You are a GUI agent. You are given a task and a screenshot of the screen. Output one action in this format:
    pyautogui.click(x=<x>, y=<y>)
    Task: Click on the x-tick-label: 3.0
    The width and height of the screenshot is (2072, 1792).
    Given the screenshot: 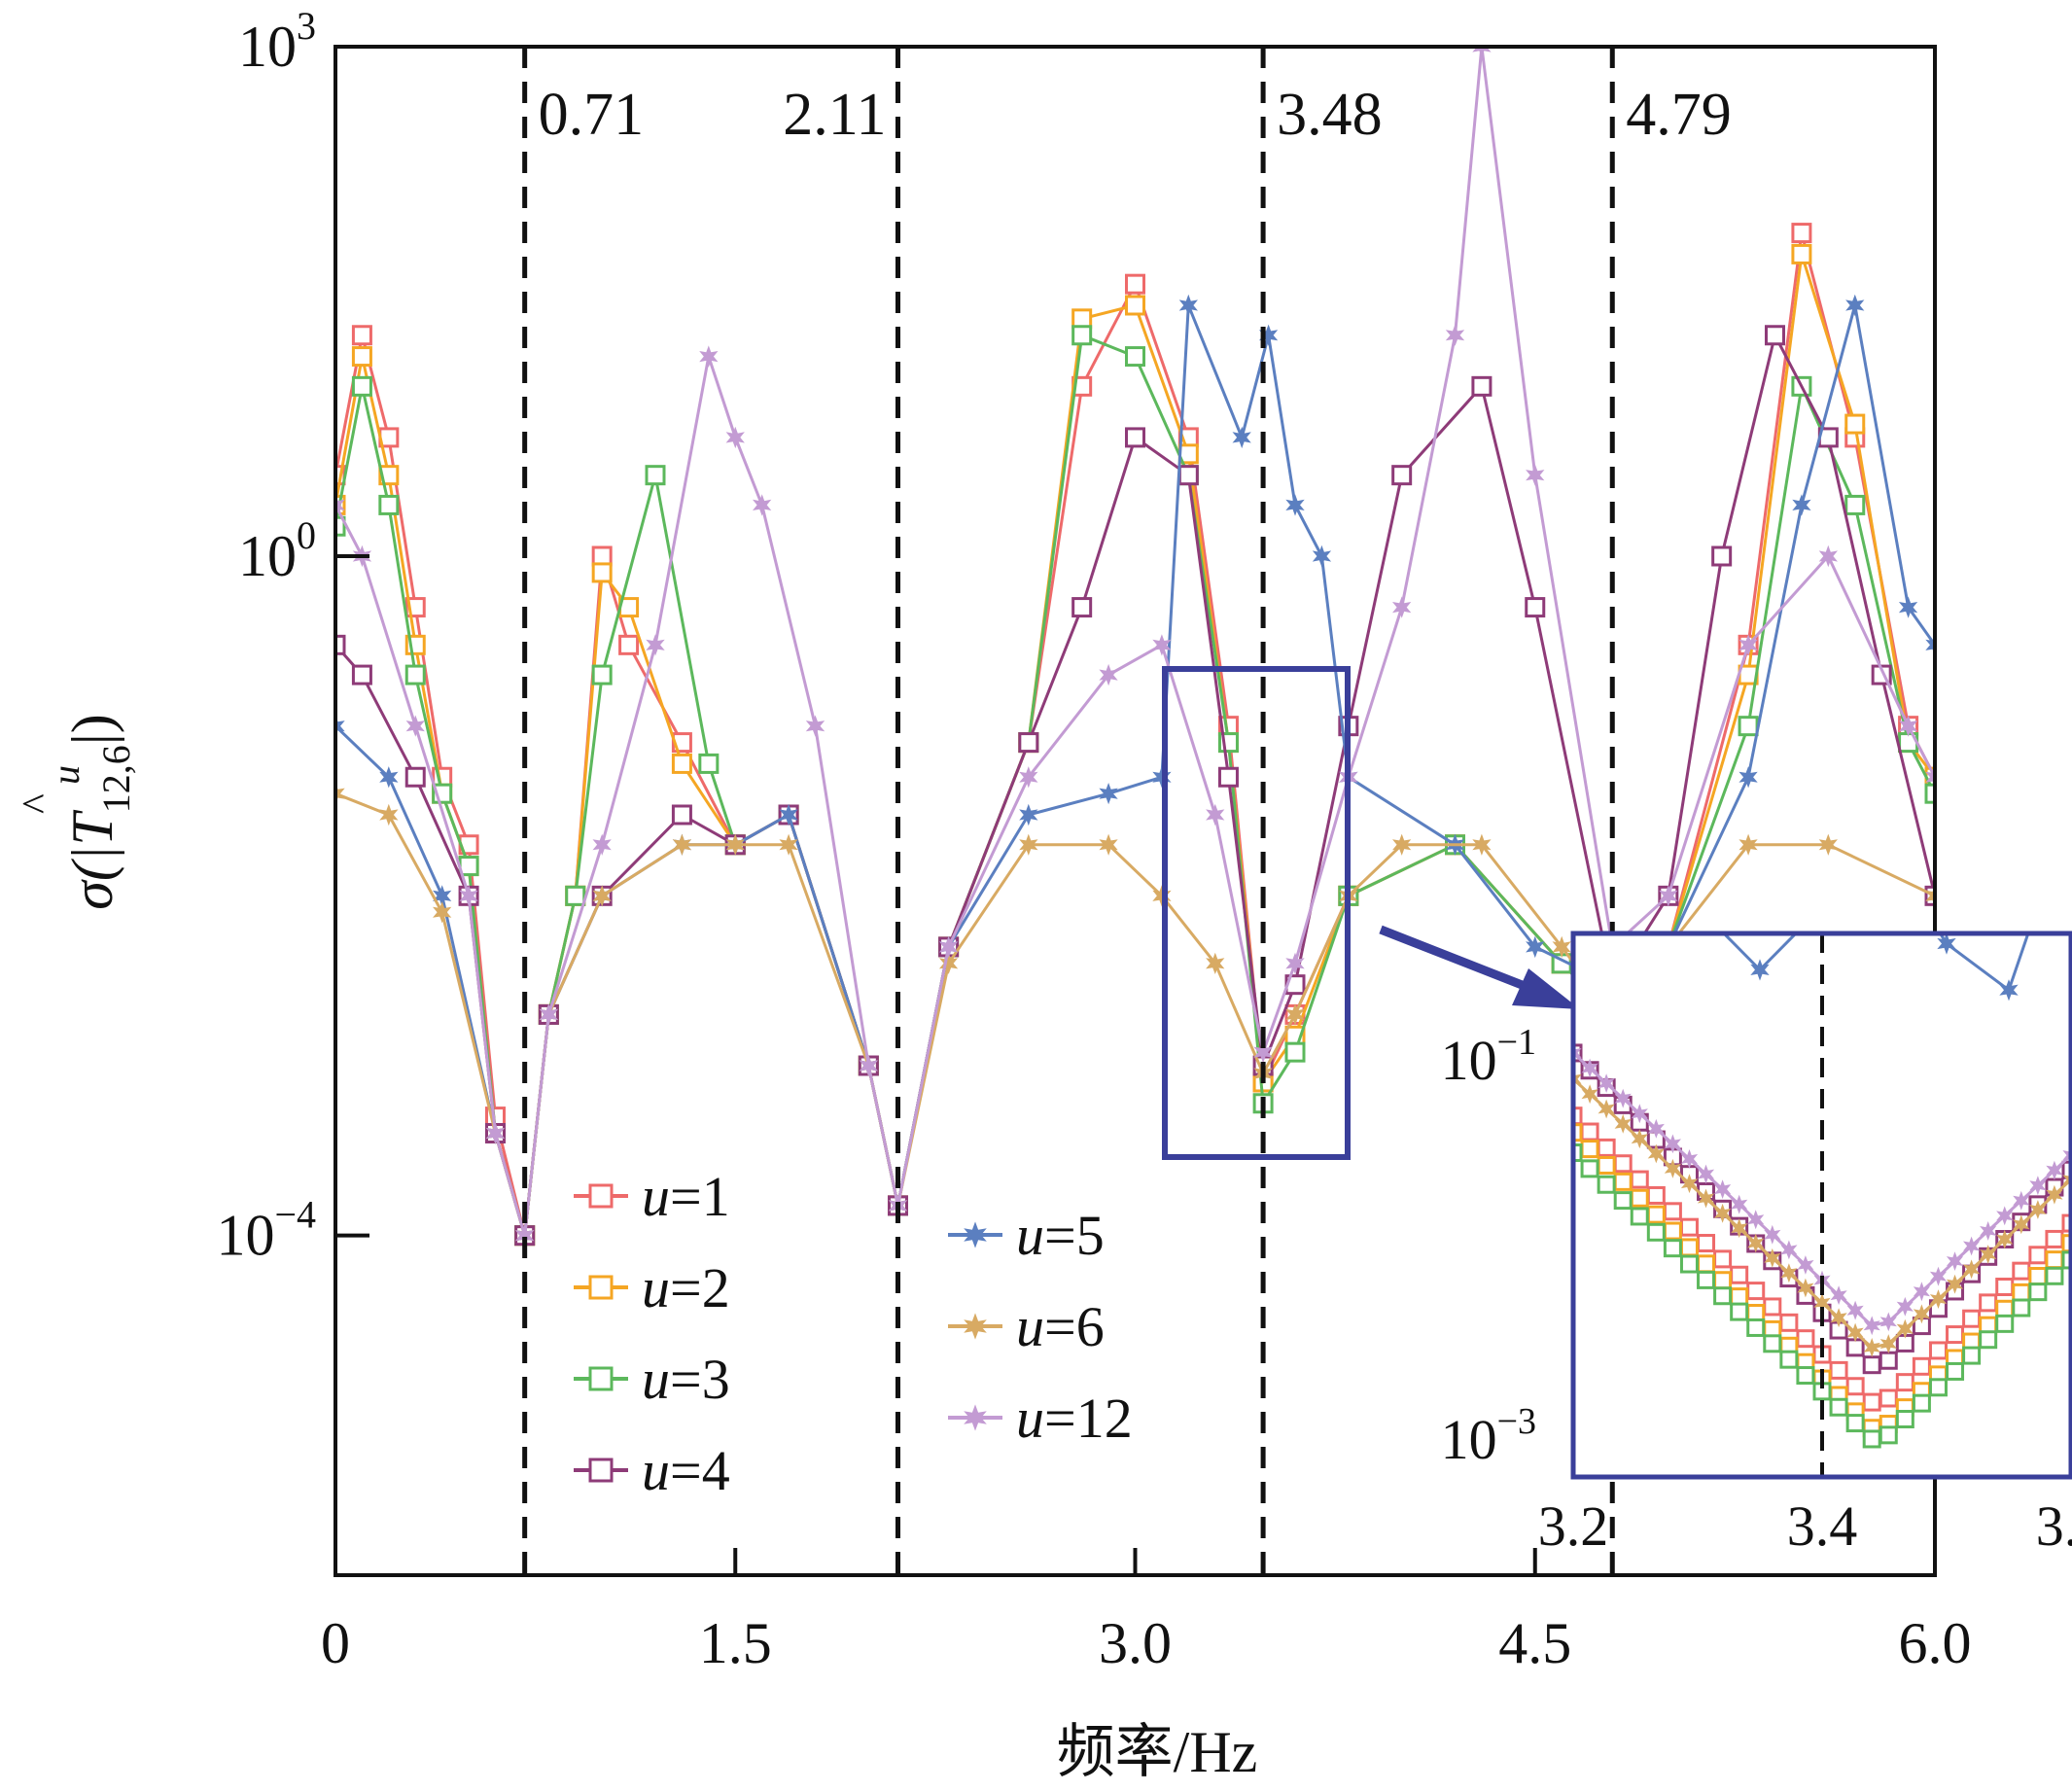 What is the action you would take?
    pyautogui.click(x=1135, y=1643)
    